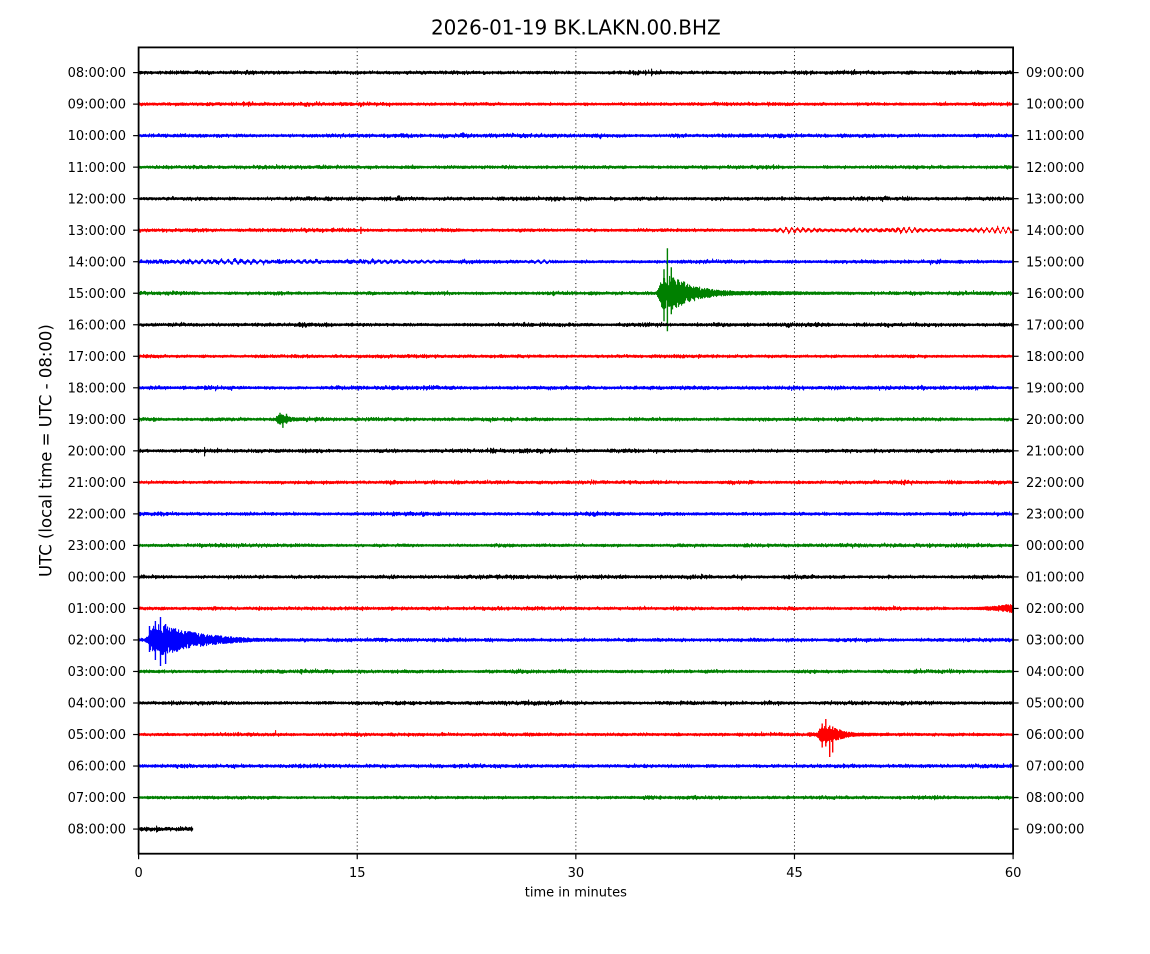  What do you see at coordinates (1055, 294) in the screenshot?
I see `y-tick-label-local-7: 16:00:00` at bounding box center [1055, 294].